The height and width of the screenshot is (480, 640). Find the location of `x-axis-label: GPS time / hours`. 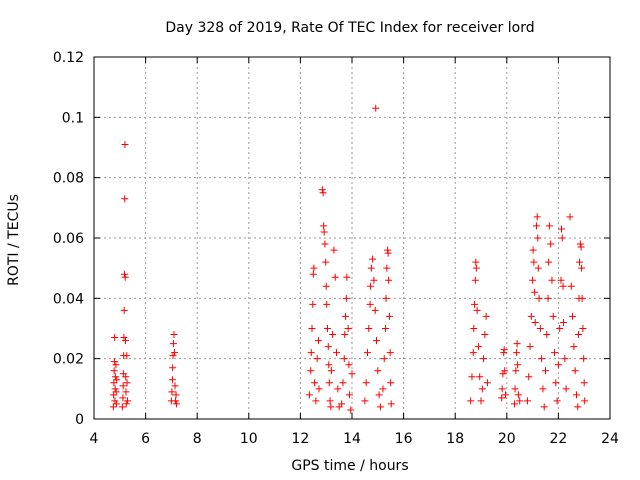

x-axis-label: GPS time / hours is located at coordinates (349, 466).